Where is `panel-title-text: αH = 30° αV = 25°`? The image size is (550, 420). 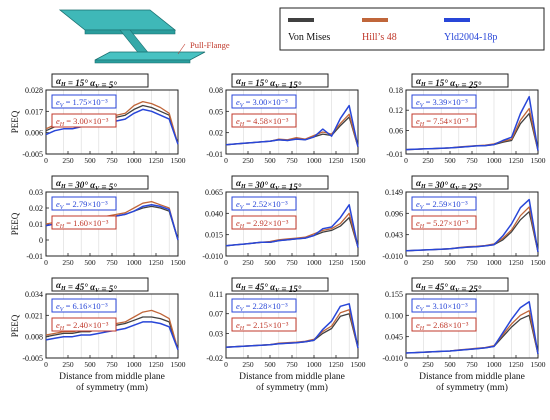 panel-title-text: αH = 30° αV = 25° is located at coordinates (449, 185).